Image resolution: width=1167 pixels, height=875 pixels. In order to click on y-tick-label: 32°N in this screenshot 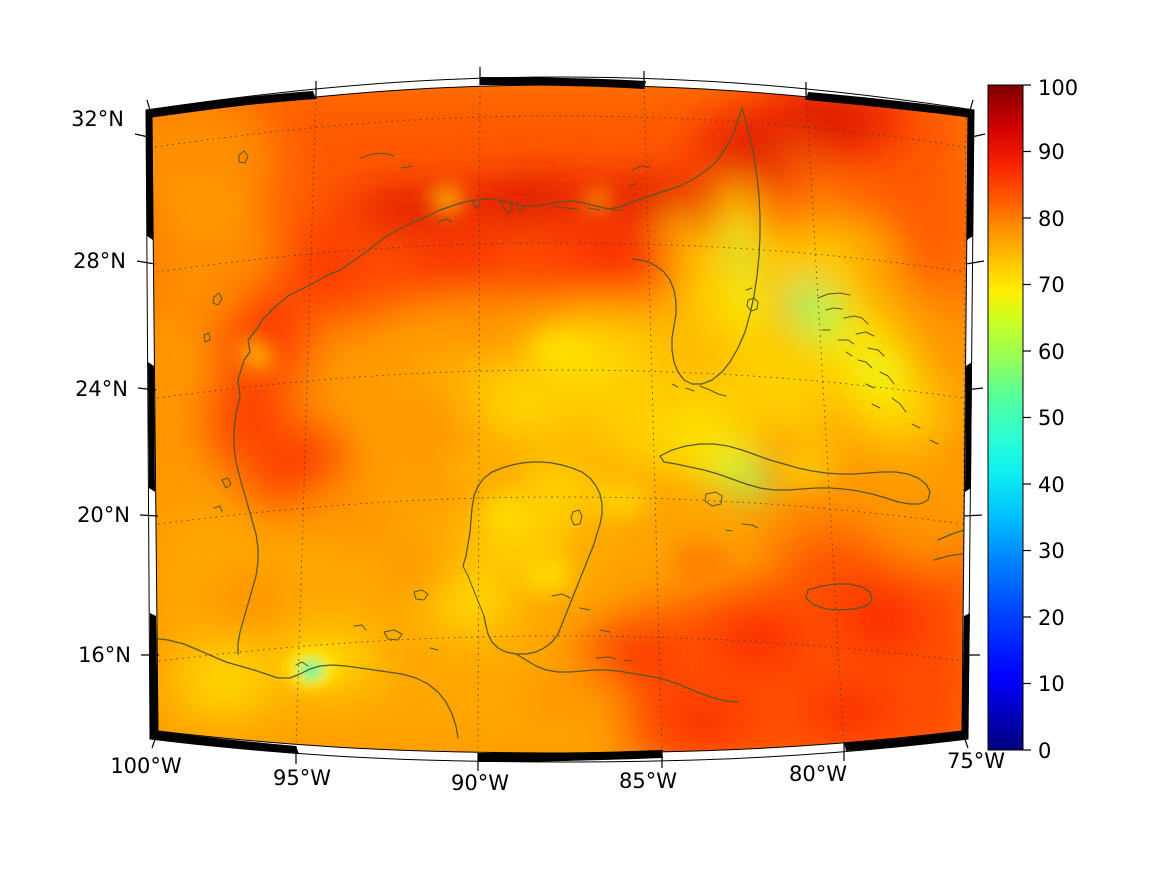, I will do `click(97, 119)`.